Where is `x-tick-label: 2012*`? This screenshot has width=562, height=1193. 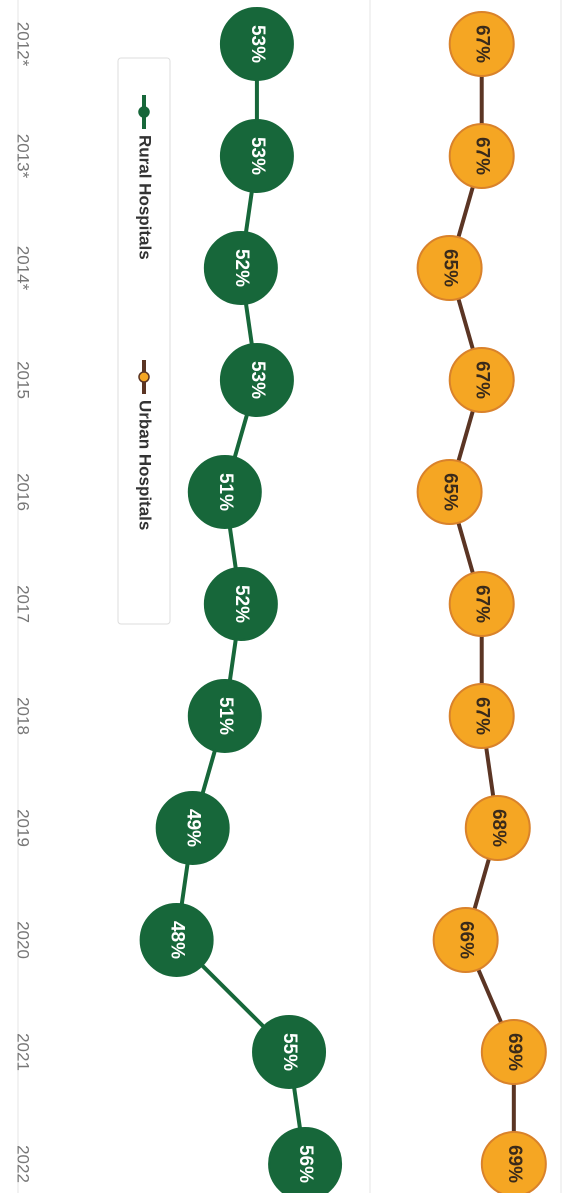 x-tick-label: 2012* is located at coordinates (23, 44).